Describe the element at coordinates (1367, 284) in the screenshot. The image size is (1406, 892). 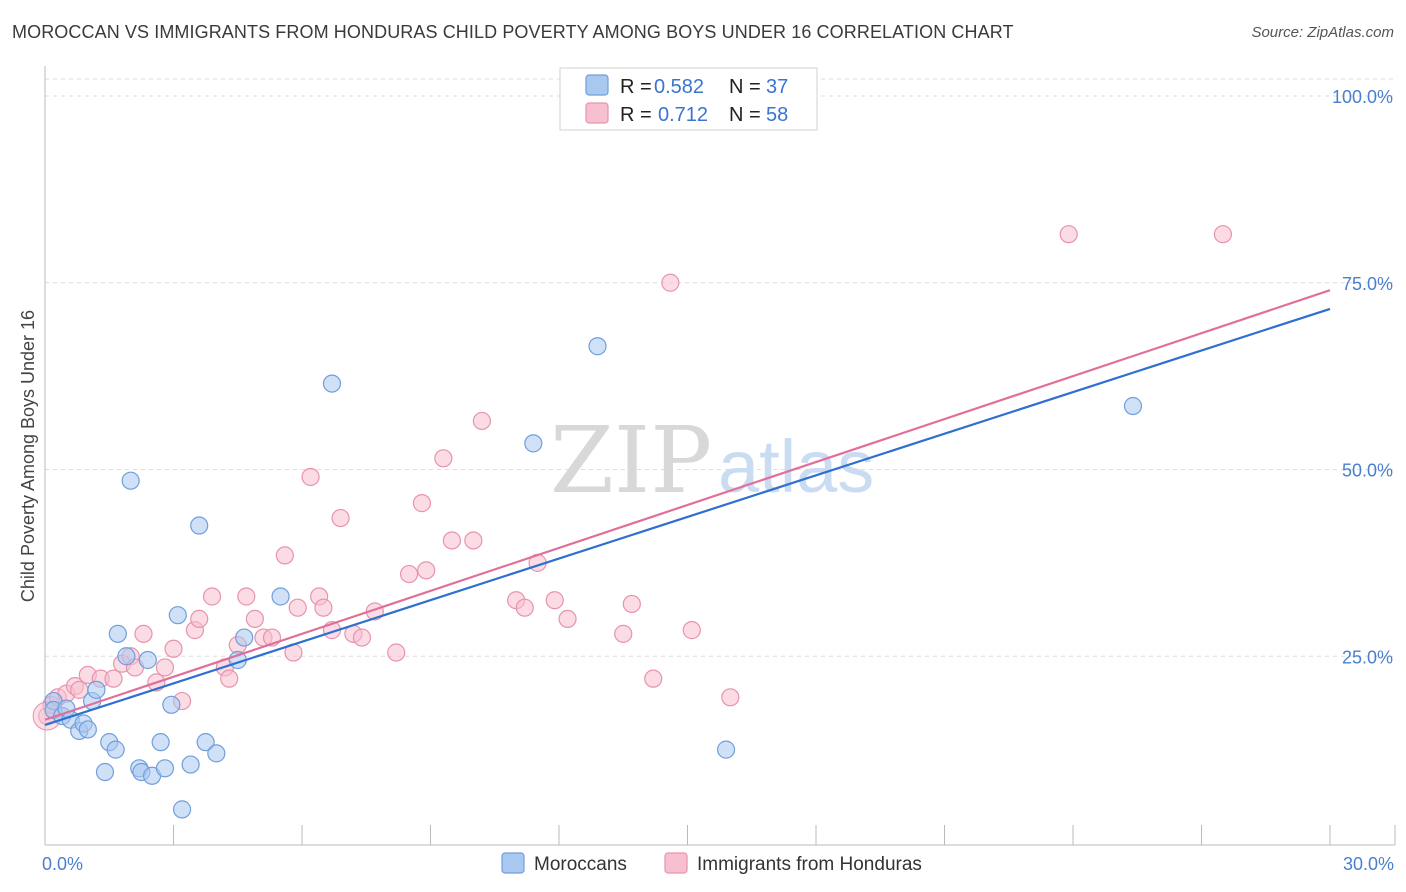
I see `y-tick-label-2: 75.0%` at that location.